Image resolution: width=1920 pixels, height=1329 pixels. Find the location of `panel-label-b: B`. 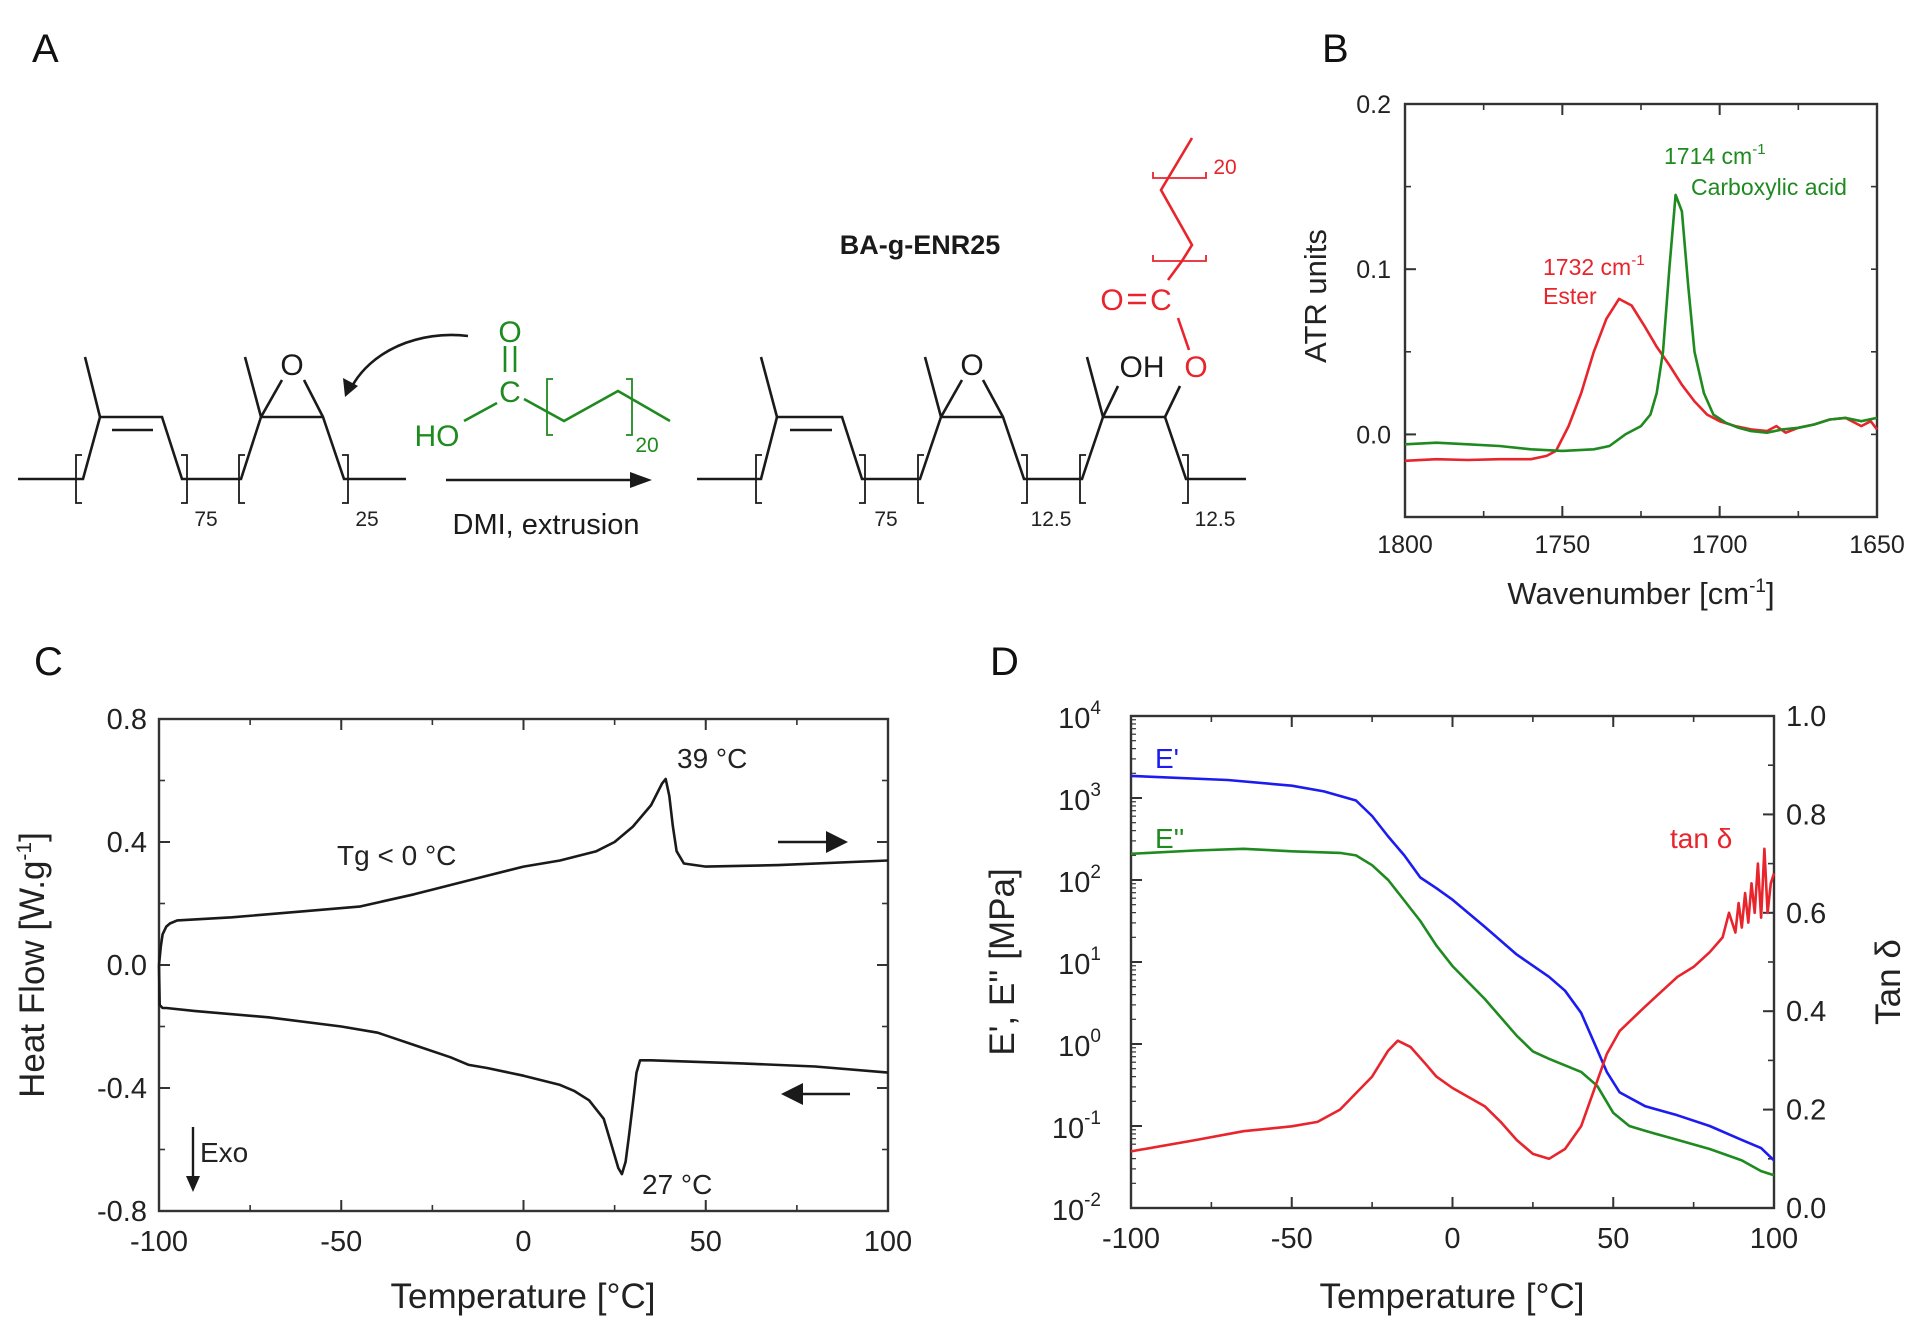

panel-label-b: B is located at coordinates (1335, 49).